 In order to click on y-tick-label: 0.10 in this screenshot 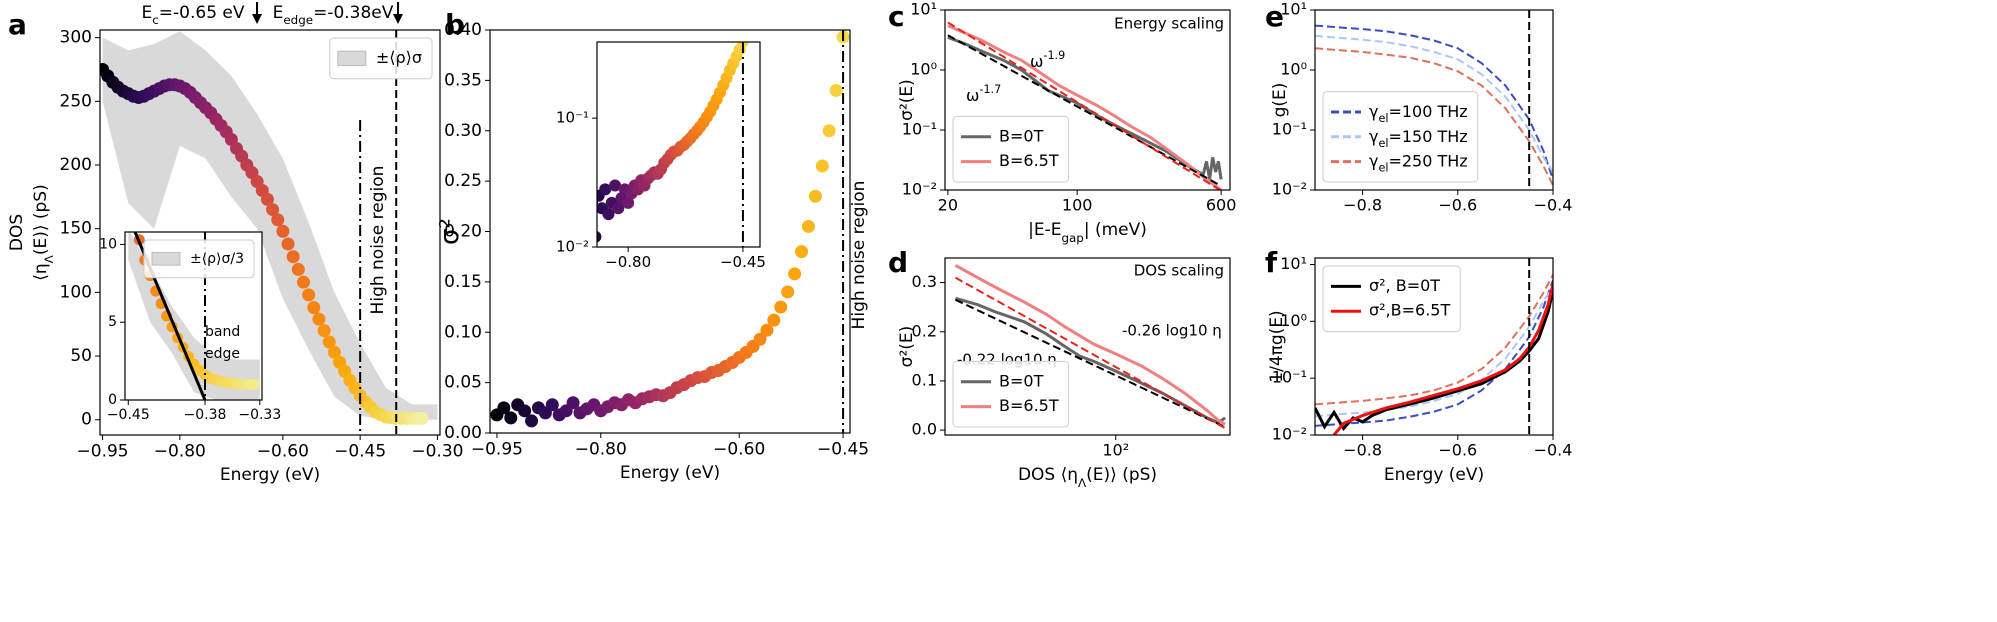, I will do `click(463, 332)`.